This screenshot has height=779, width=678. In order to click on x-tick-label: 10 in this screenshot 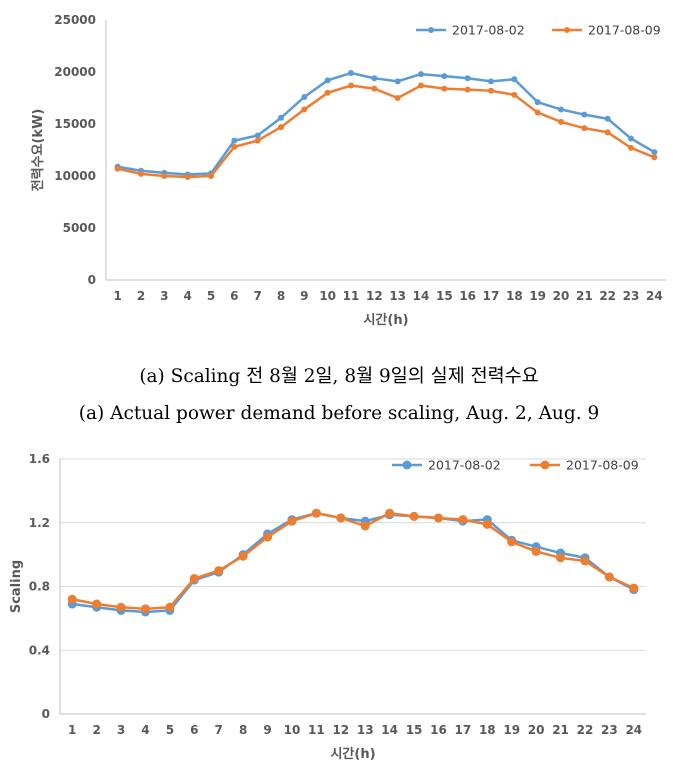, I will do `click(292, 730)`.